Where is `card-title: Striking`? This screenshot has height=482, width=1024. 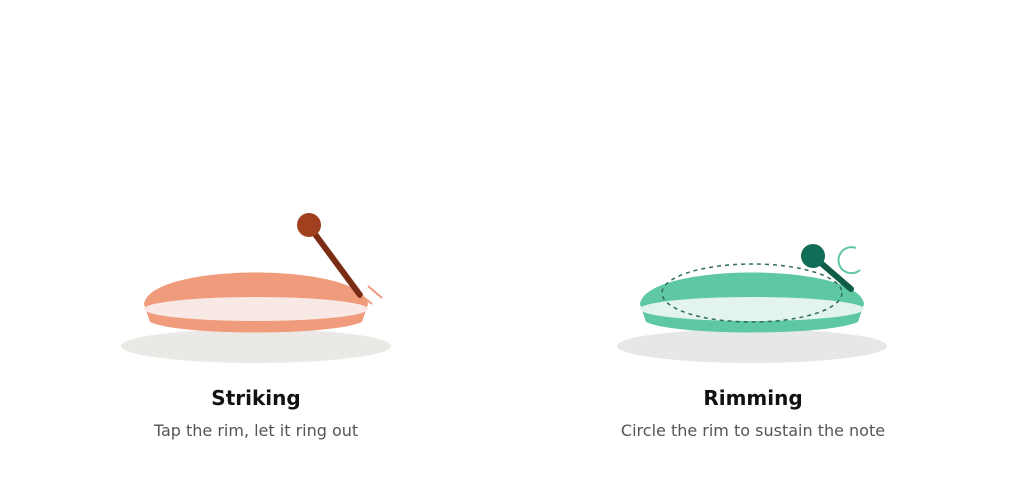 card-title: Striking is located at coordinates (256, 398).